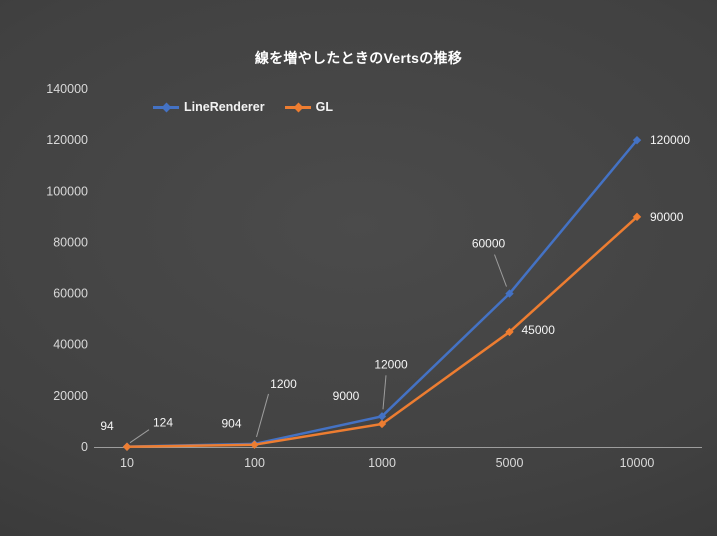 This screenshot has height=536, width=717. What do you see at coordinates (127, 463) in the screenshot?
I see `x-tick-label: 10` at bounding box center [127, 463].